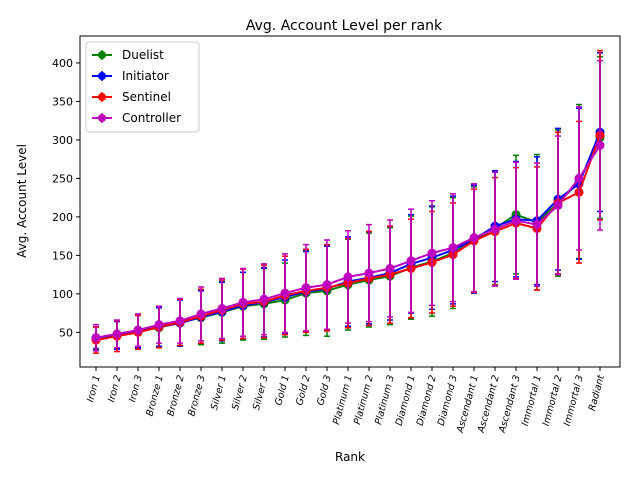 Image resolution: width=640 pixels, height=484 pixels. Describe the element at coordinates (155, 396) in the screenshot. I see `x-tick-label: Bronze 1` at that location.